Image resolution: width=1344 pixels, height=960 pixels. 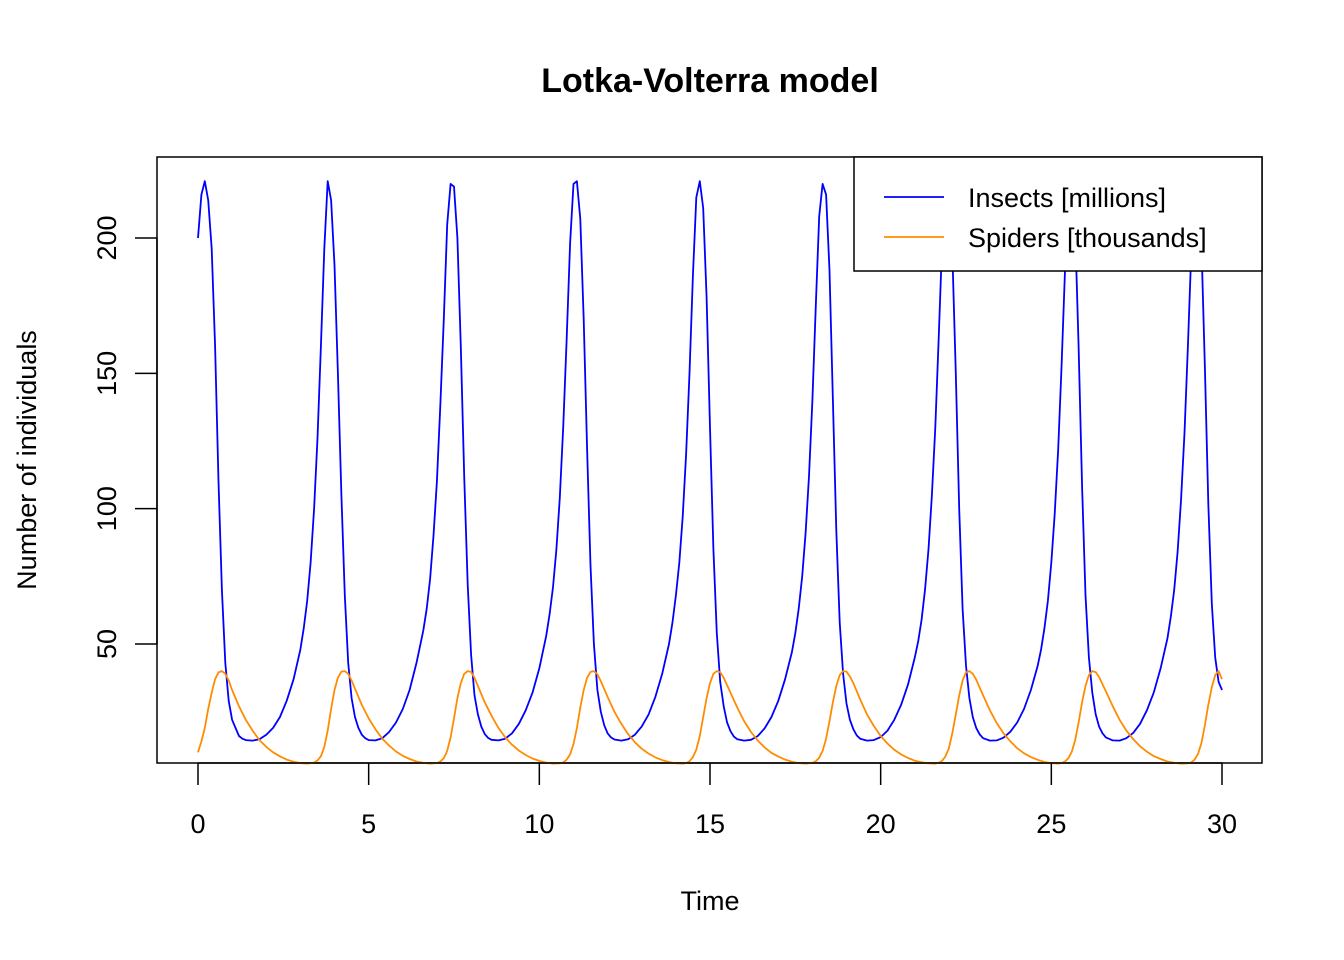 What do you see at coordinates (197, 824) in the screenshot?
I see `x-tick-label: 0` at bounding box center [197, 824].